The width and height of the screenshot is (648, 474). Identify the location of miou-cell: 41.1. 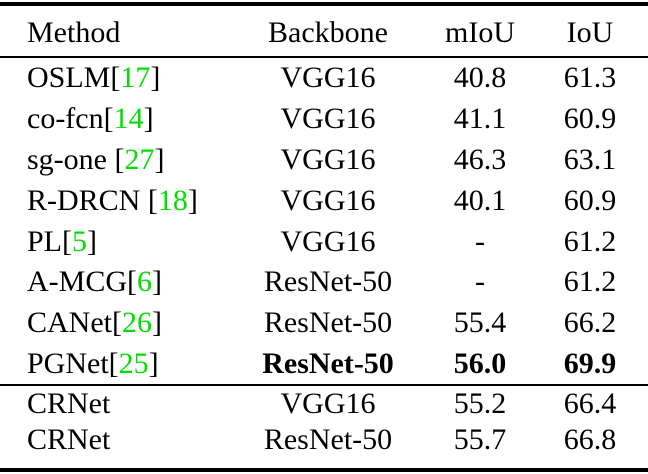
(480, 119).